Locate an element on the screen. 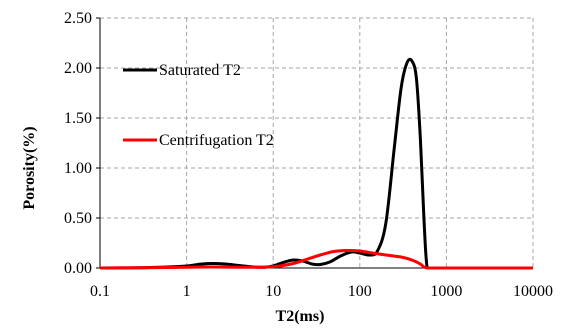 The width and height of the screenshot is (571, 329). y-tick-label: 0.50 is located at coordinates (78, 218).